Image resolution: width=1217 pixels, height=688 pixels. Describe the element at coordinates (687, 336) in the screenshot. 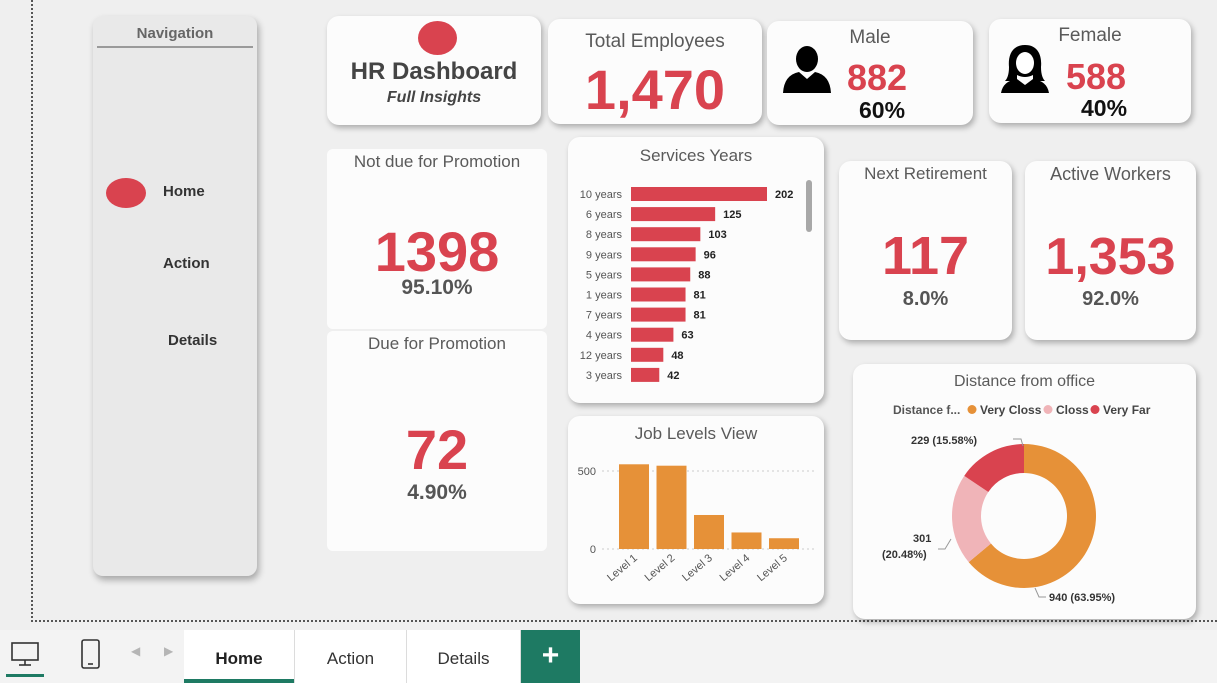

I see `service-years-value-label: 63` at that location.